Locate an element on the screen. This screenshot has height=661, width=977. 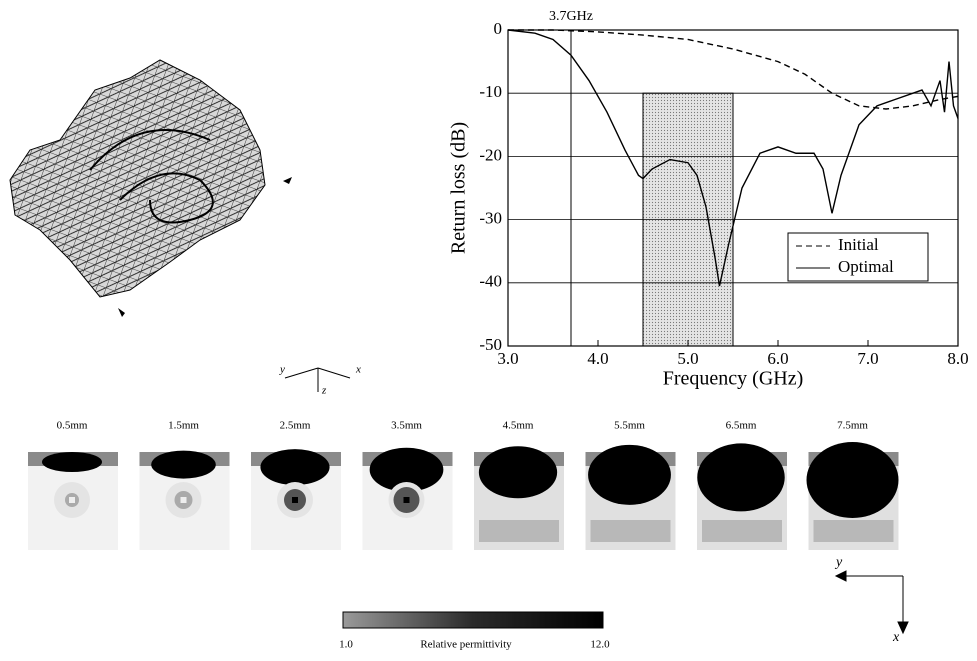
slice-label: 7.5mm is located at coordinates (852, 426).